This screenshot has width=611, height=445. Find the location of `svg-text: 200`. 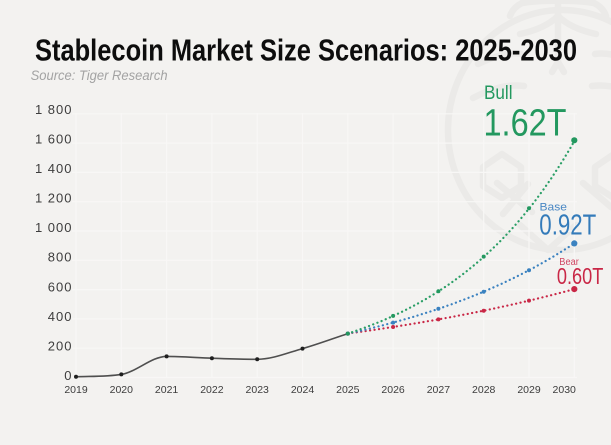

svg-text: 200 is located at coordinates (60, 345).